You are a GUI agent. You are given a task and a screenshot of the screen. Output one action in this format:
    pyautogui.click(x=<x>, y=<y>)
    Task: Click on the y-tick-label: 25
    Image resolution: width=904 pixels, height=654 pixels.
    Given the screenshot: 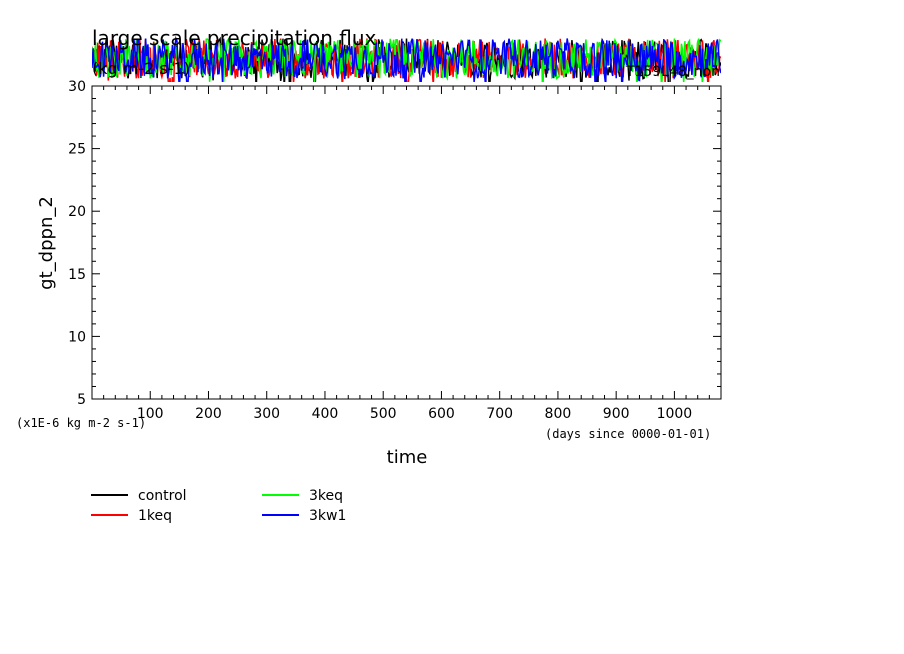 What is the action you would take?
    pyautogui.click(x=77, y=150)
    